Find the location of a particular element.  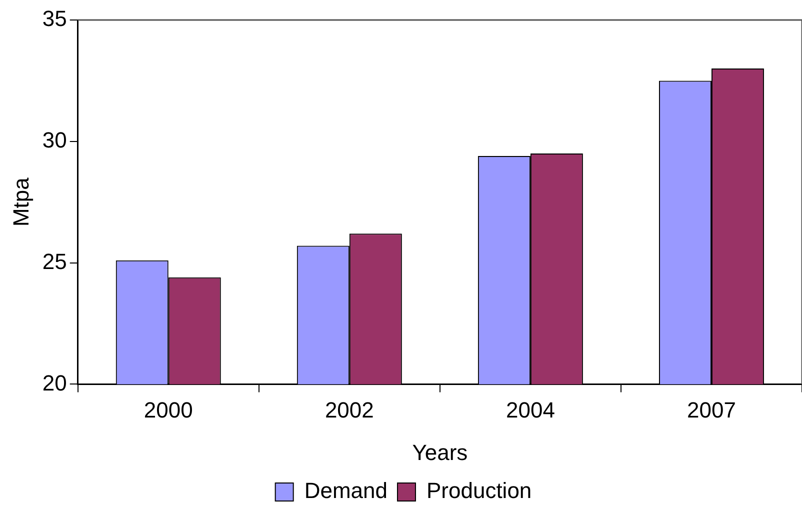

y-tick-label: 35 is located at coordinates (54, 19).